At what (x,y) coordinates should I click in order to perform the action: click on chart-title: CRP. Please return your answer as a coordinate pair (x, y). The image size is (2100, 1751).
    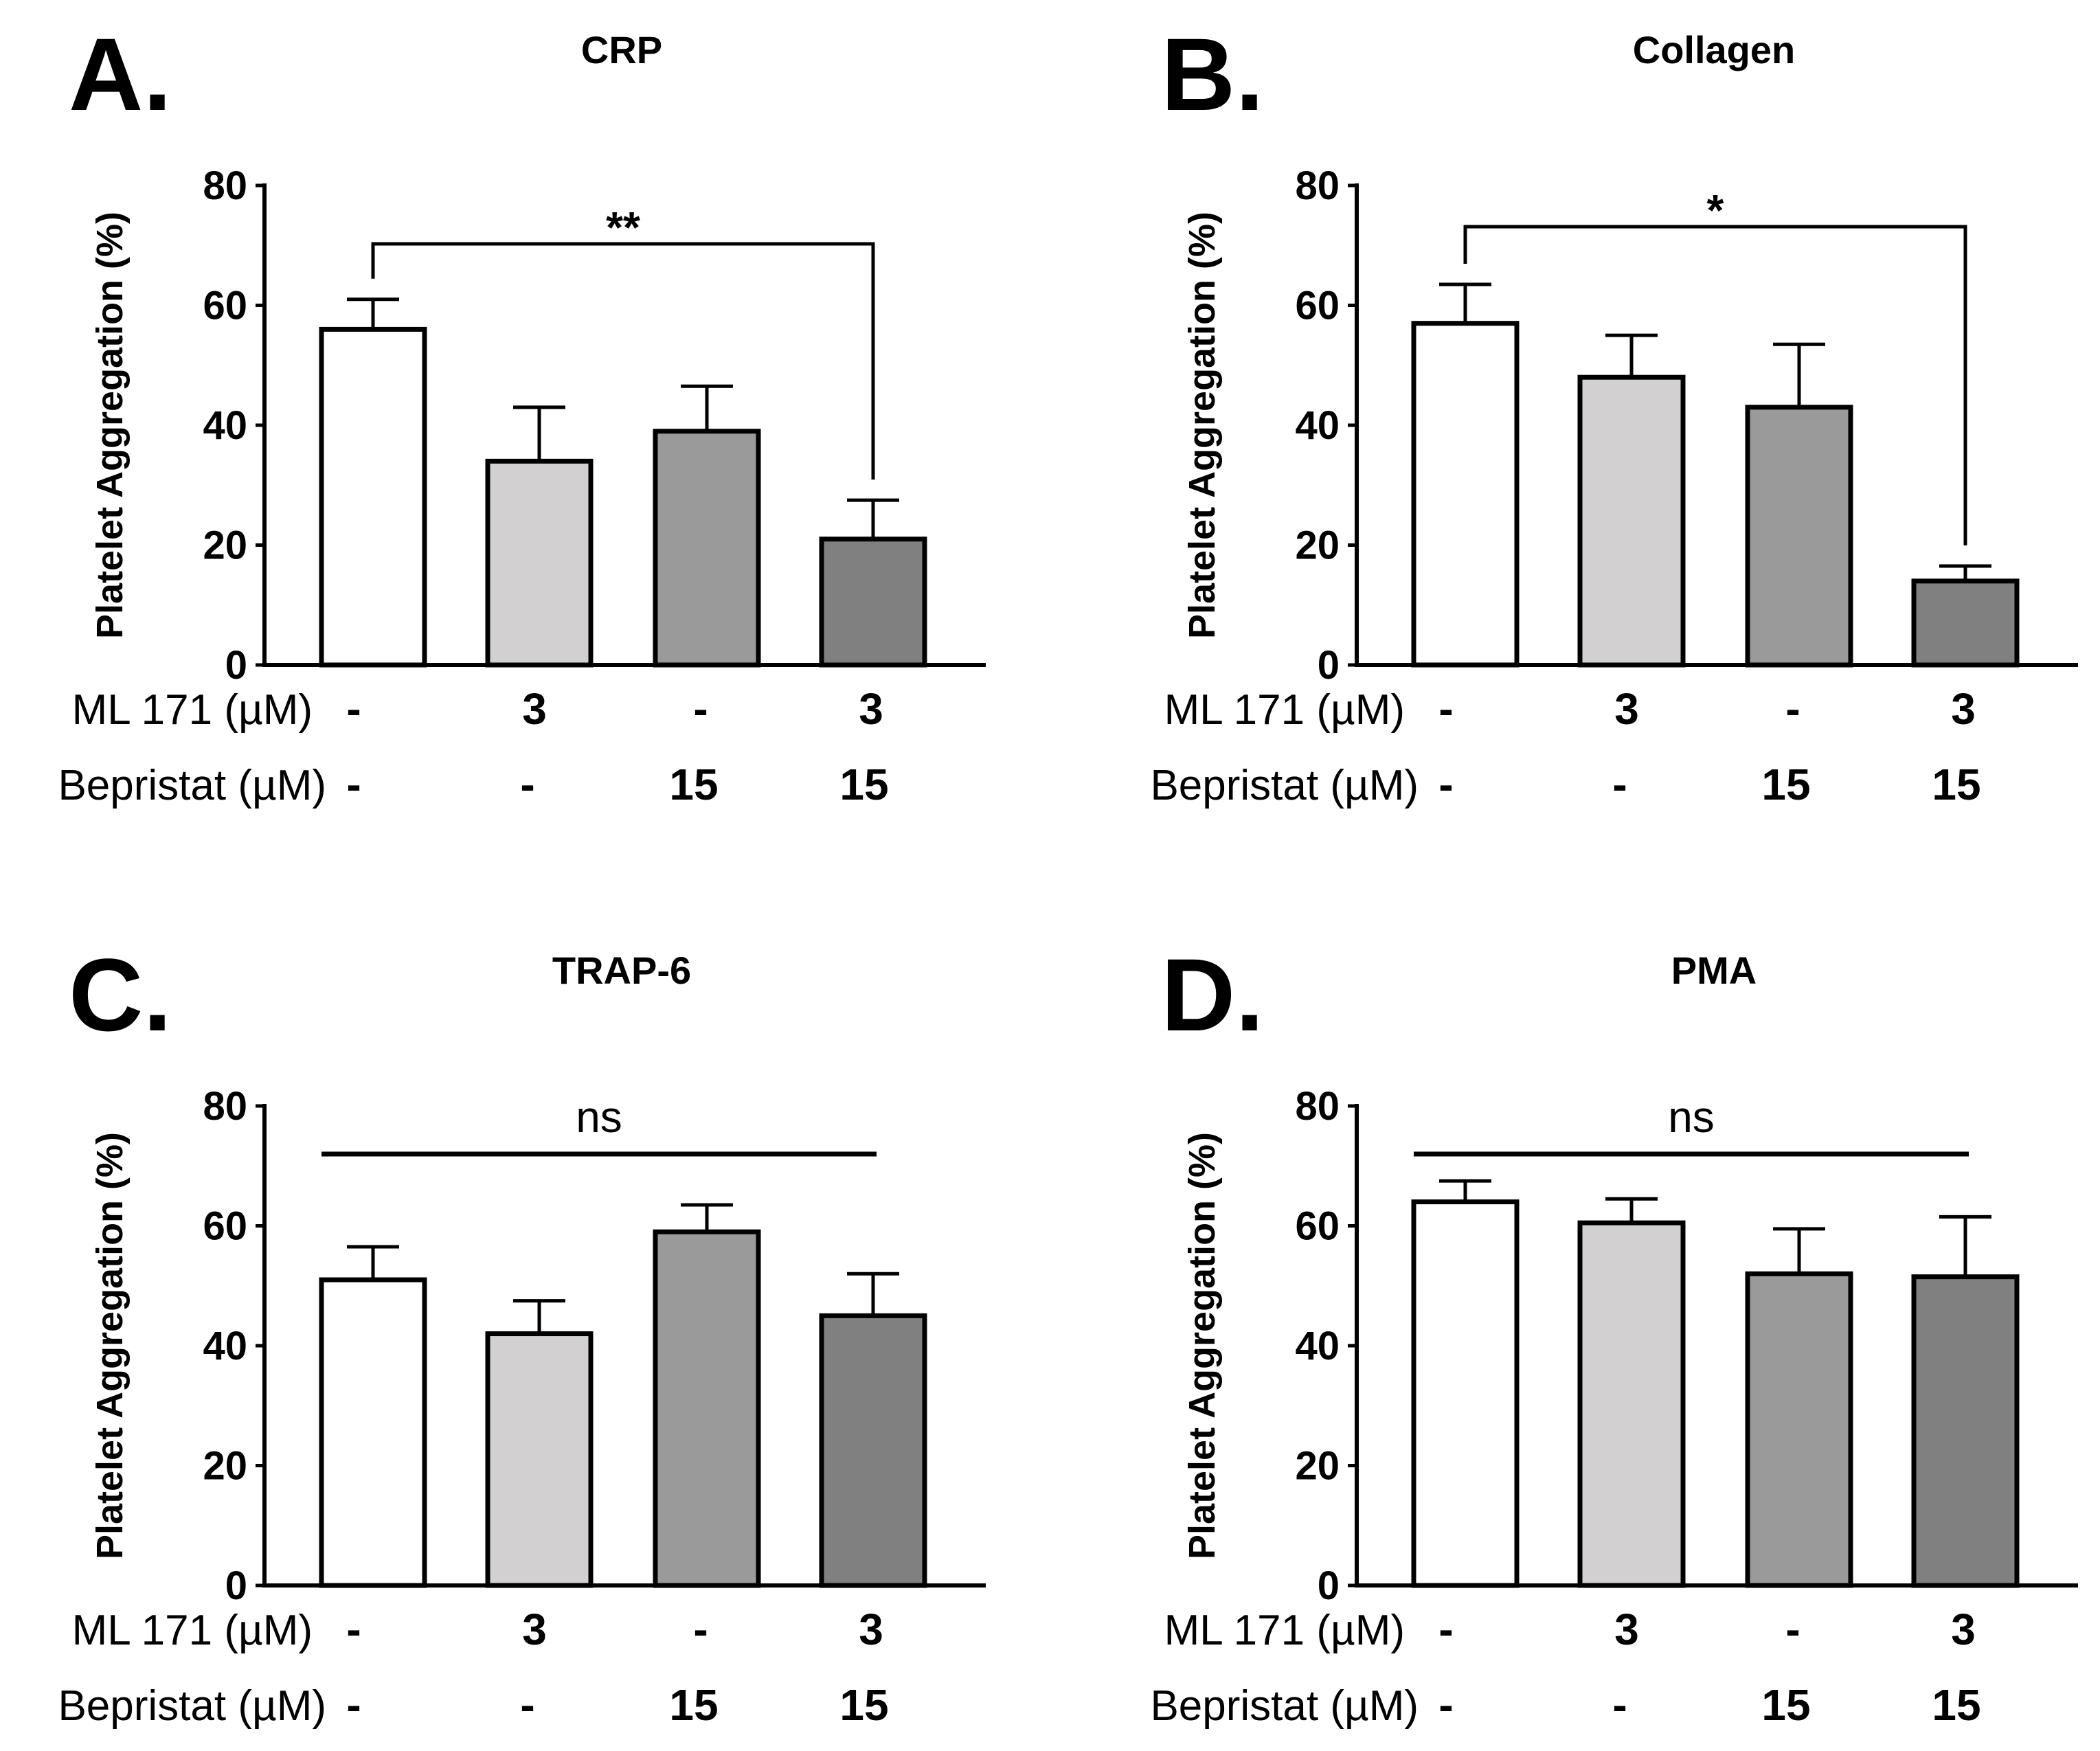
    Looking at the image, I should click on (622, 49).